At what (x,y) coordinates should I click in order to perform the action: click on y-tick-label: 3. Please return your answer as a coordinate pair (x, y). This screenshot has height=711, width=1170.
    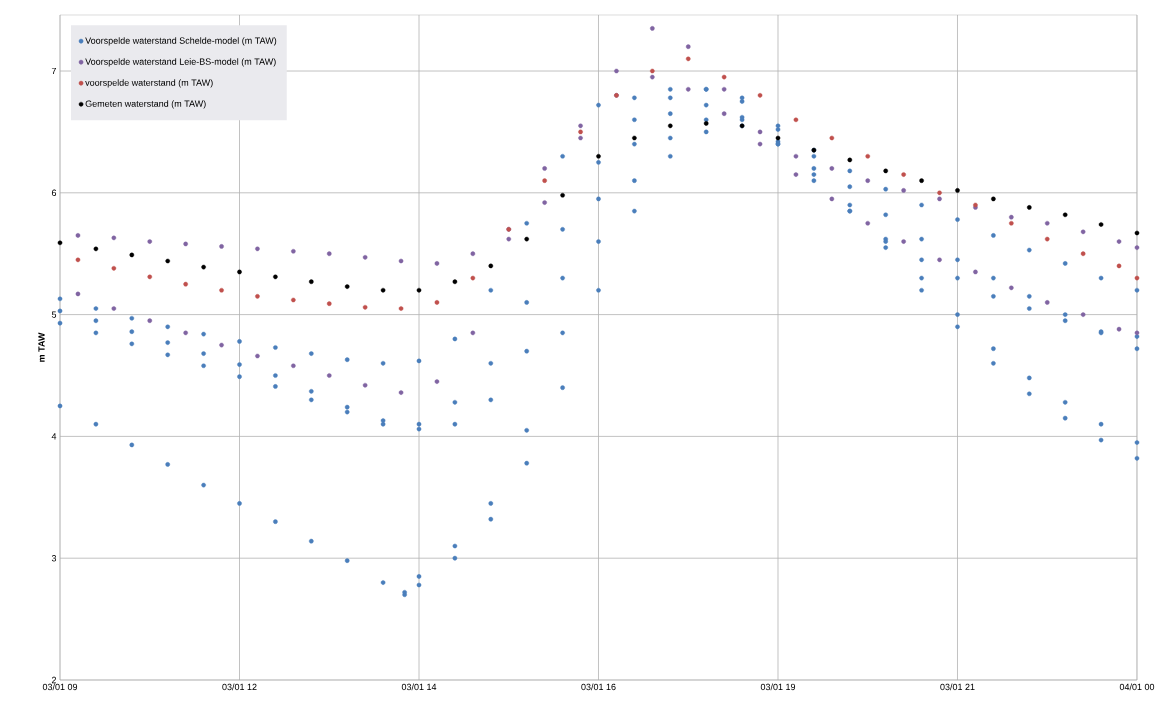
    Looking at the image, I should click on (54, 558).